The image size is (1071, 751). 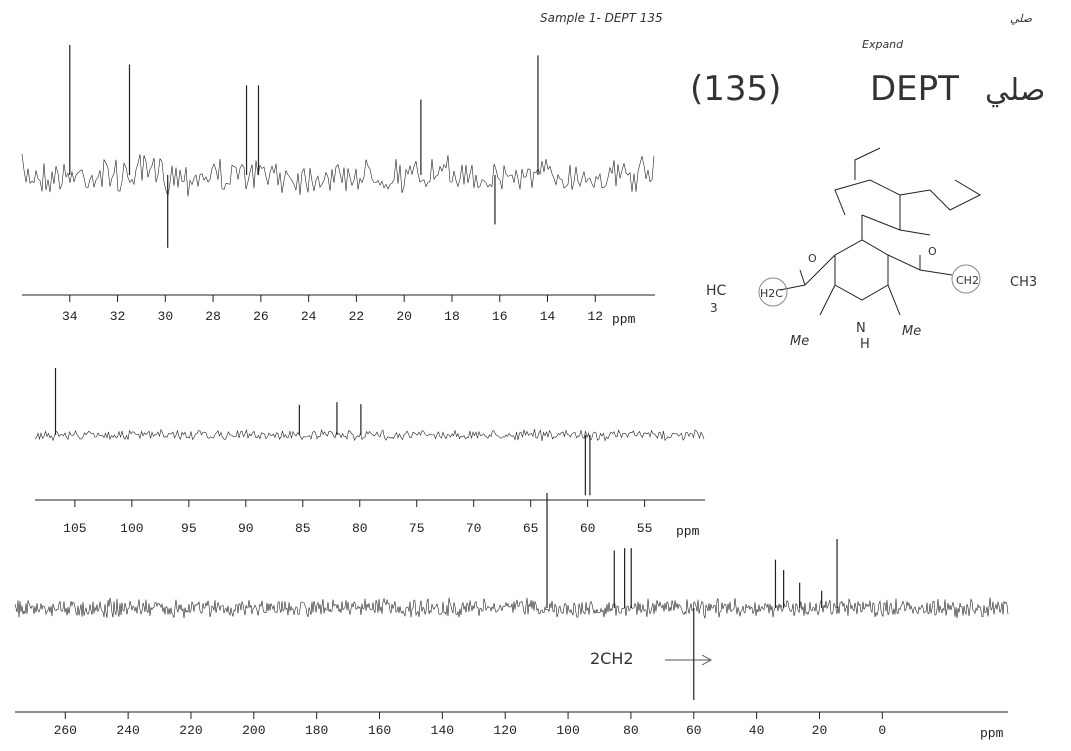 I want to click on sample-note: Sample 1- DEPT 135, so click(x=601, y=18).